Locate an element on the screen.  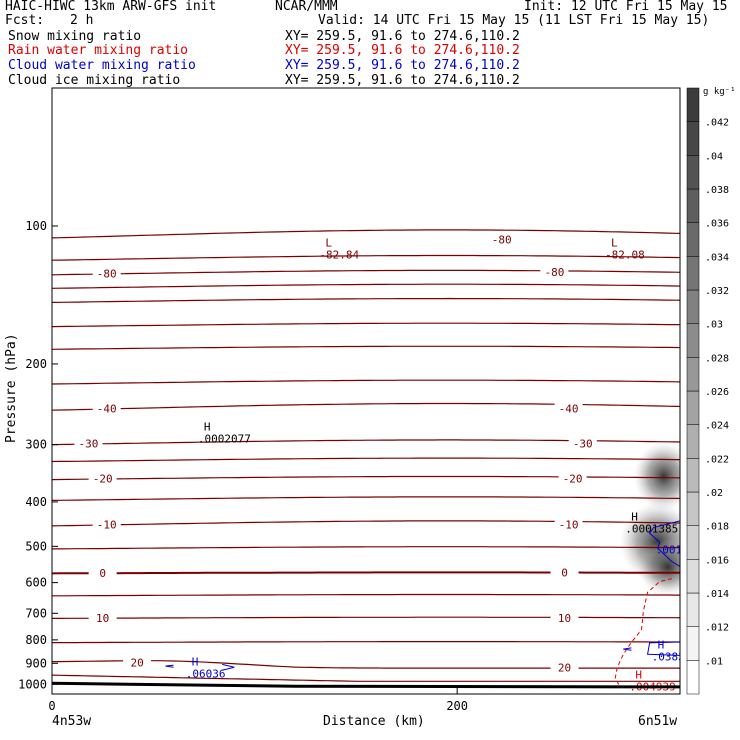
field-name-cloud-water: Cloud water mixing ratio is located at coordinates (102, 65).